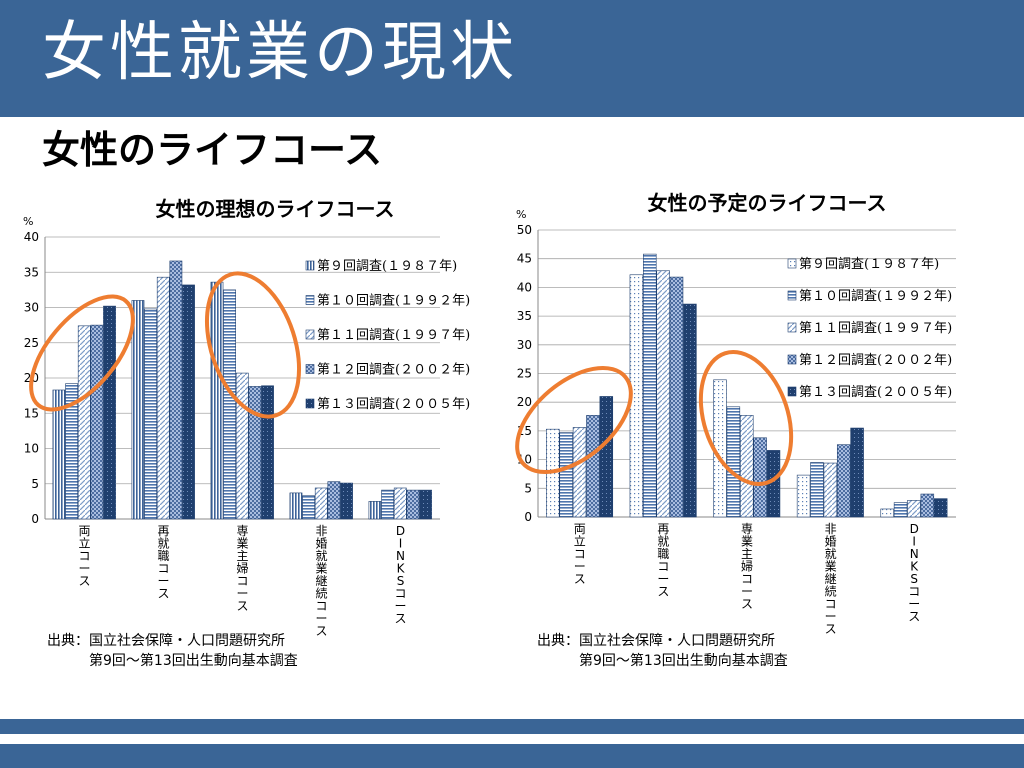 The height and width of the screenshot is (768, 1024). Describe the element at coordinates (242, 568) in the screenshot. I see `x-category-label: 専業主婦コース` at that location.